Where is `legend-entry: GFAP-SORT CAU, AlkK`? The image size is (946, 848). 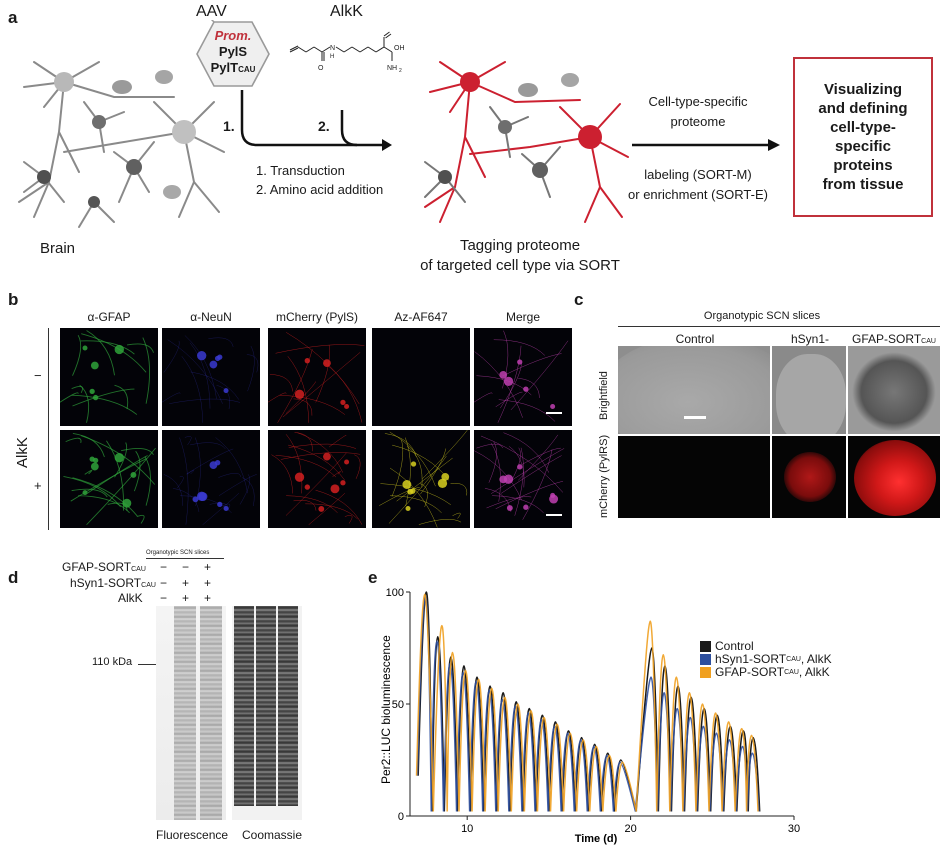
legend-entry: GFAP-SORT CAU, AlkK is located at coordinates (790, 672).